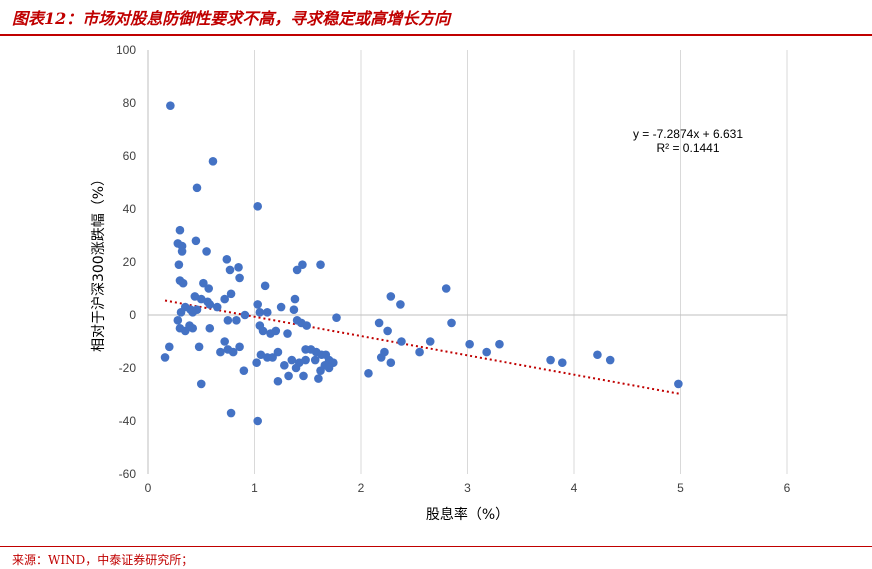 This screenshot has width=872, height=569. What do you see at coordinates (787, 488) in the screenshot?
I see `x-tick-label: 6` at bounding box center [787, 488].